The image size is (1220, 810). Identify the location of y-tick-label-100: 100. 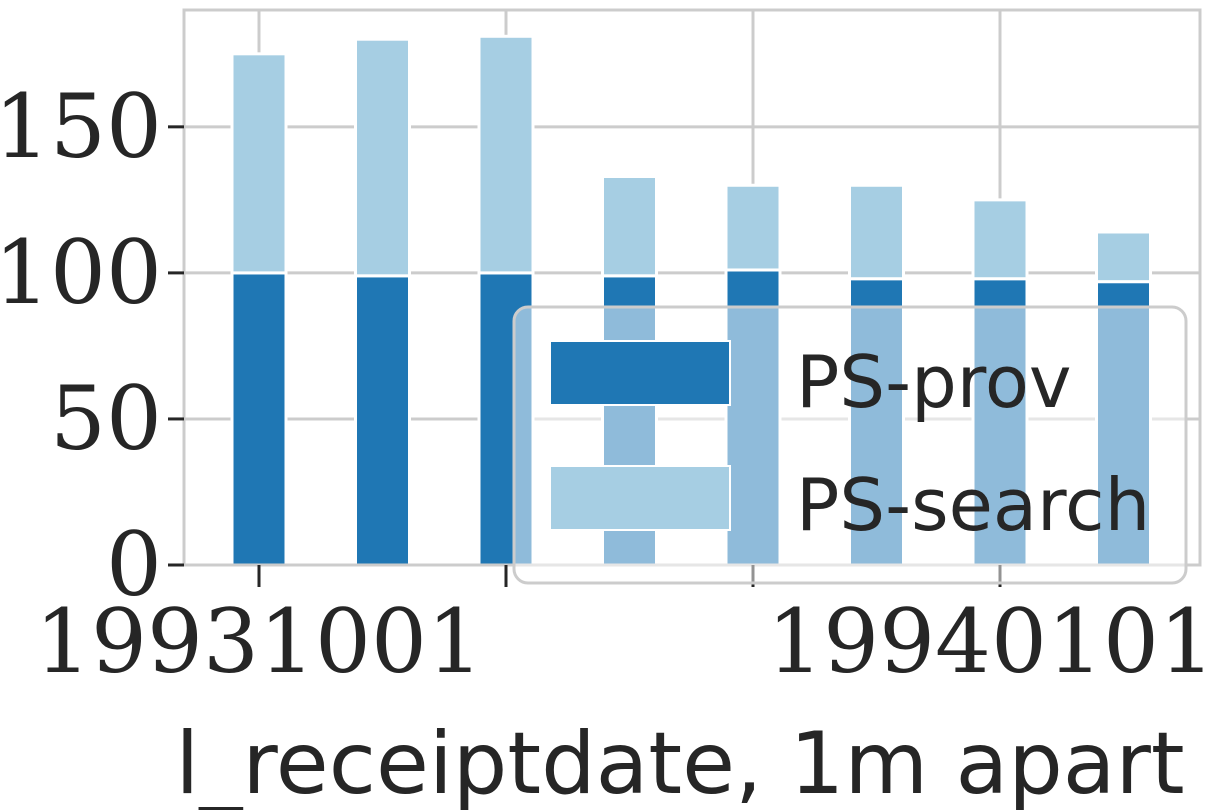
(81, 272).